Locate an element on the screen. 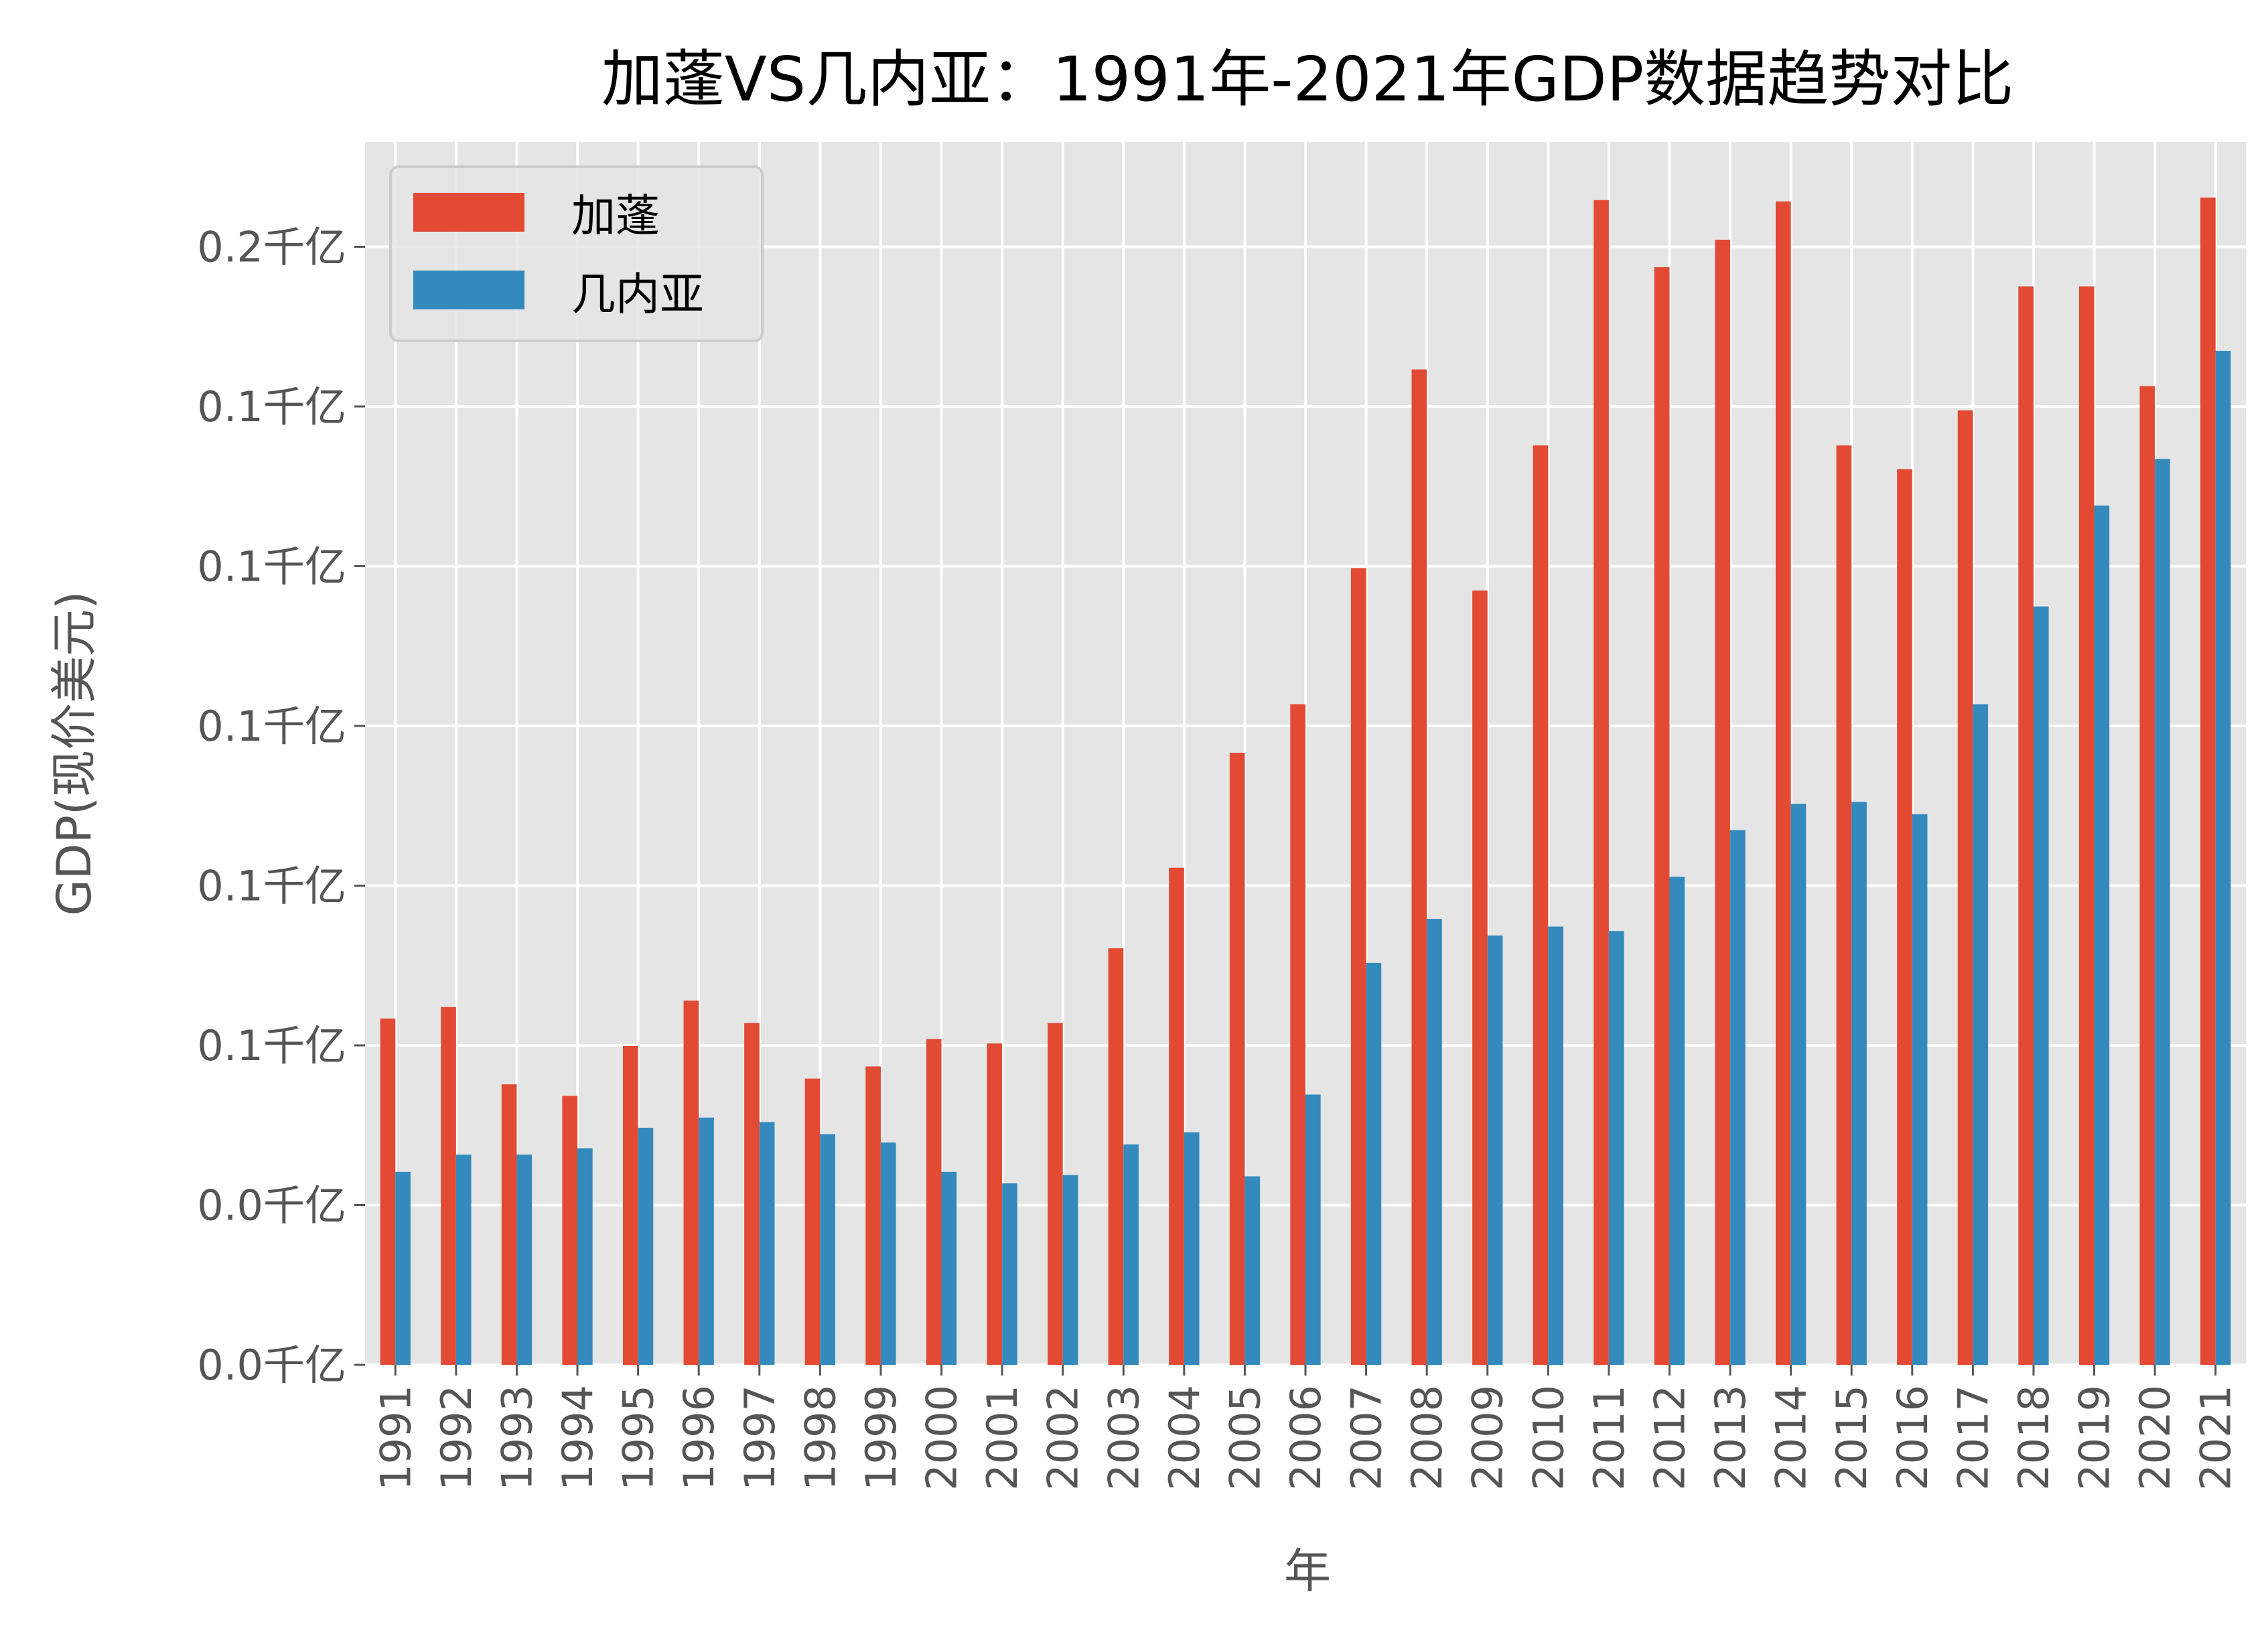 Image resolution: width=2268 pixels, height=1626 pixels. y-tick-label: 0.2千亿 is located at coordinates (271, 246).